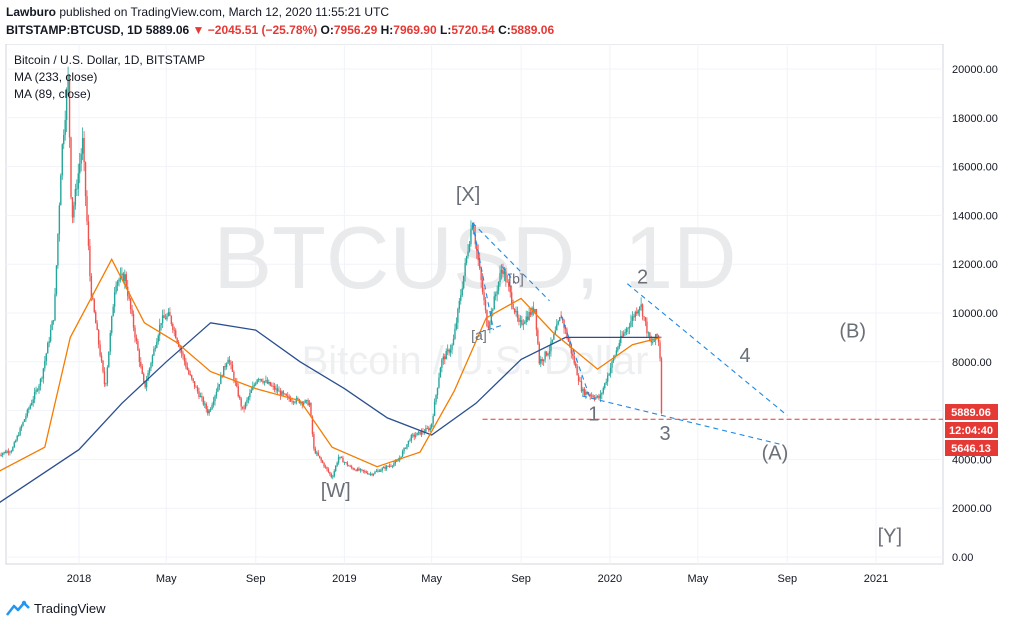  I want to click on y-tick-label: 18000.00, so click(975, 119).